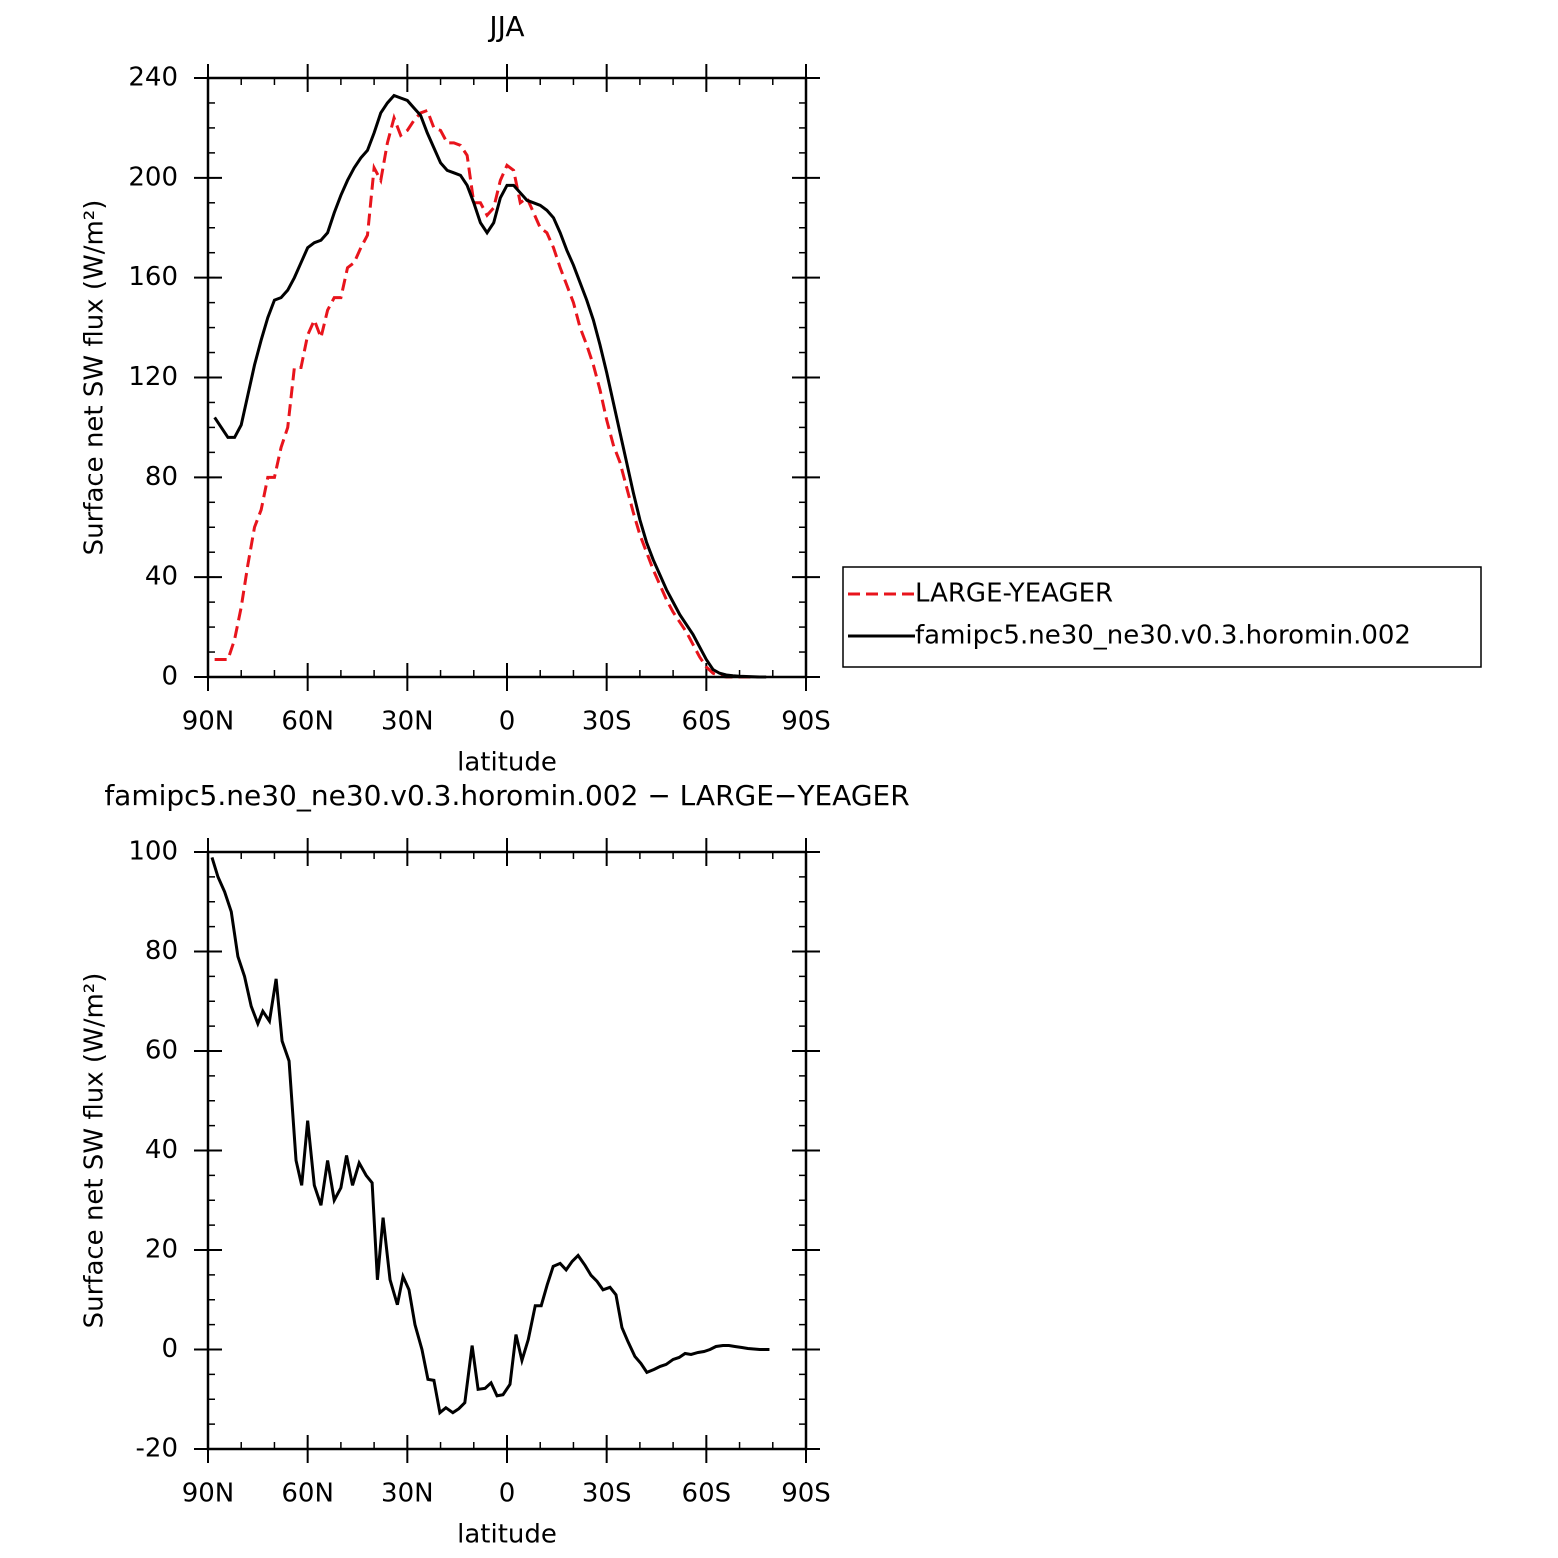 This screenshot has height=1558, width=1558. I want to click on chart-title: JJA, so click(505, 26).